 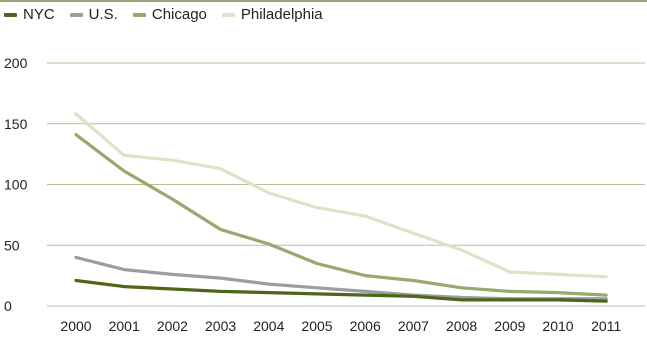 I want to click on x-tick-label-2008: 2008, so click(x=461, y=326).